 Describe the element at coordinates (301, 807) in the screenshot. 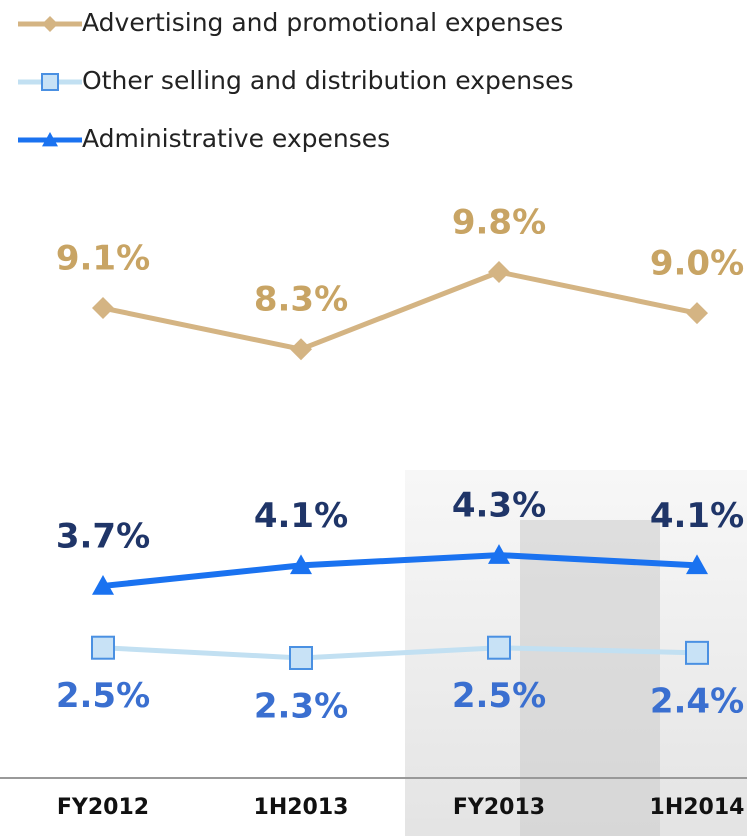

I see `x-tick-label: 1H2013` at that location.